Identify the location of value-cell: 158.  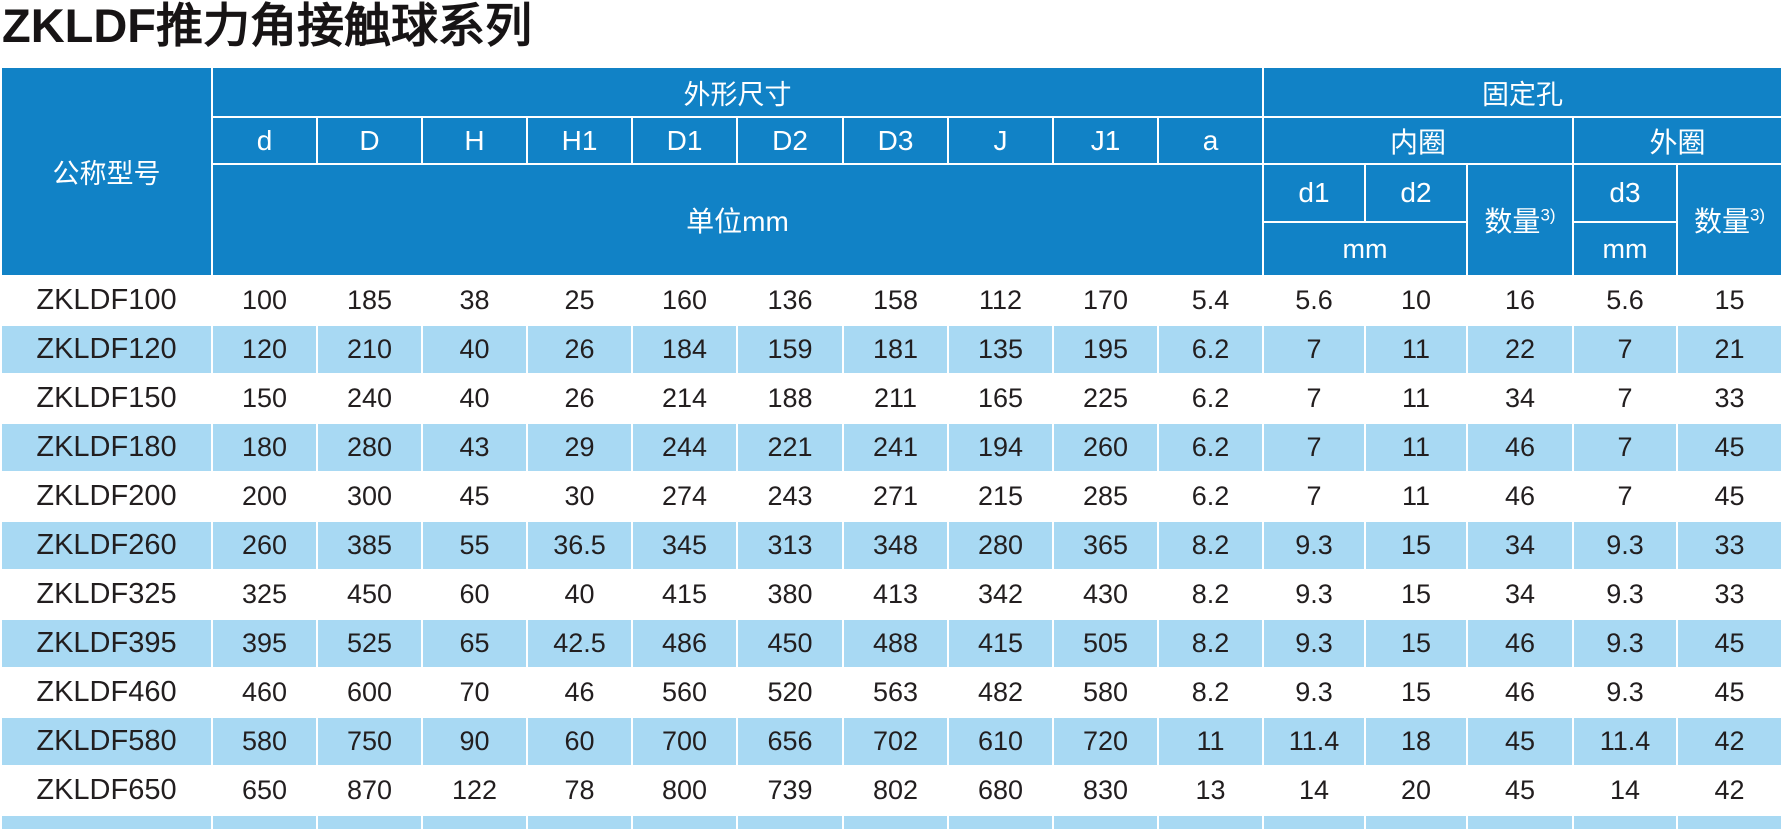
(895, 300).